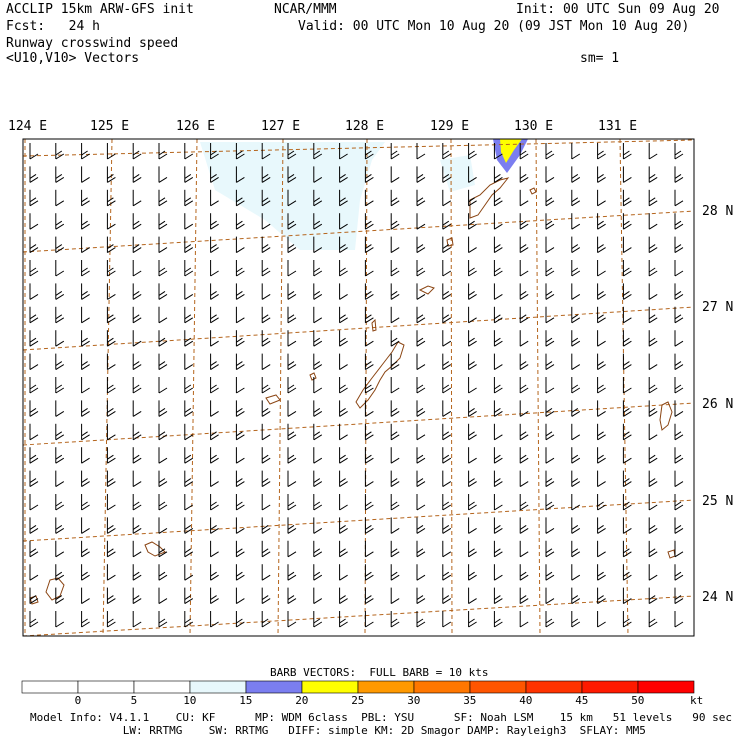 The image size is (740, 740). I want to click on lon-label: 124 E, so click(28, 126).